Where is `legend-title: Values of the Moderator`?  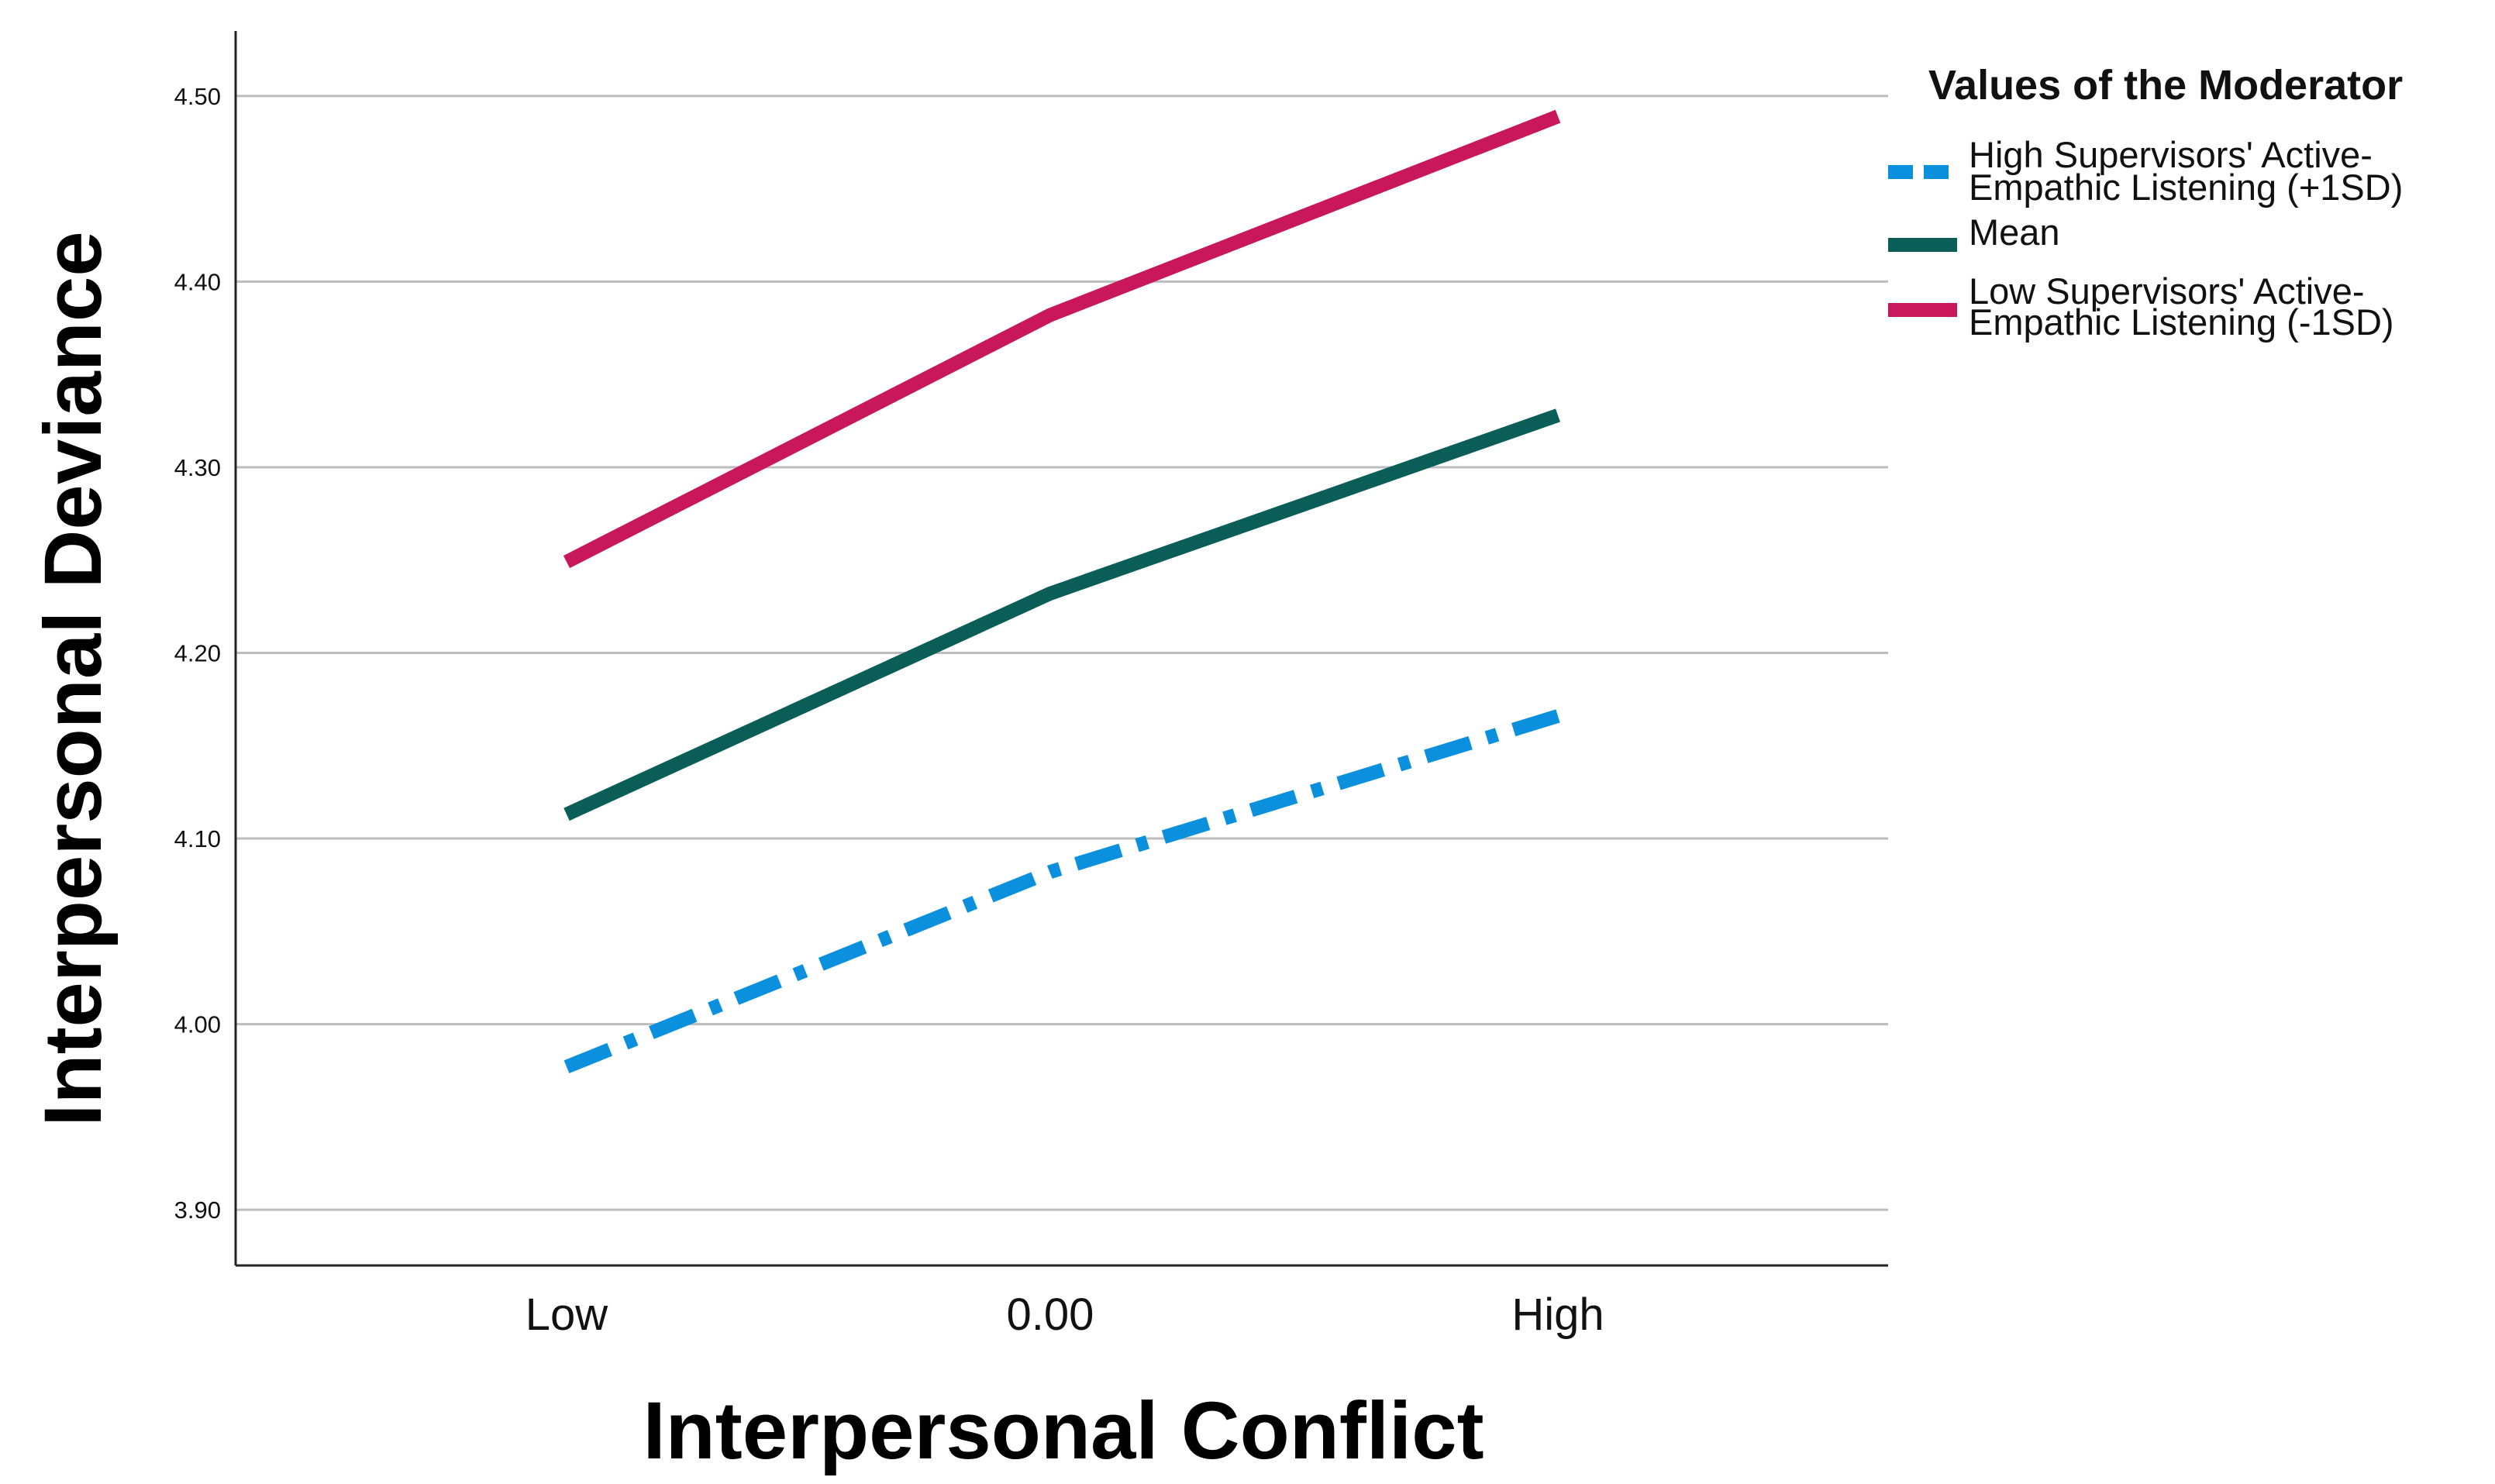
legend-title: Values of the Moderator is located at coordinates (2165, 85).